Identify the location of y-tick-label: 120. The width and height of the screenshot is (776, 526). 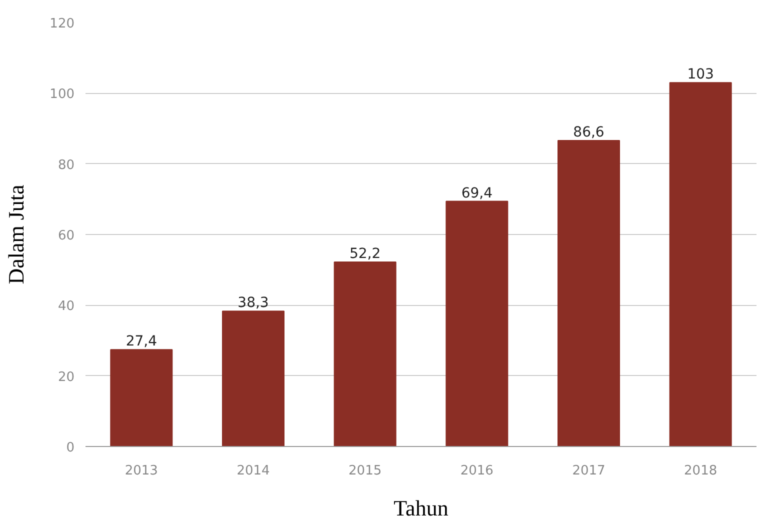
(62, 24).